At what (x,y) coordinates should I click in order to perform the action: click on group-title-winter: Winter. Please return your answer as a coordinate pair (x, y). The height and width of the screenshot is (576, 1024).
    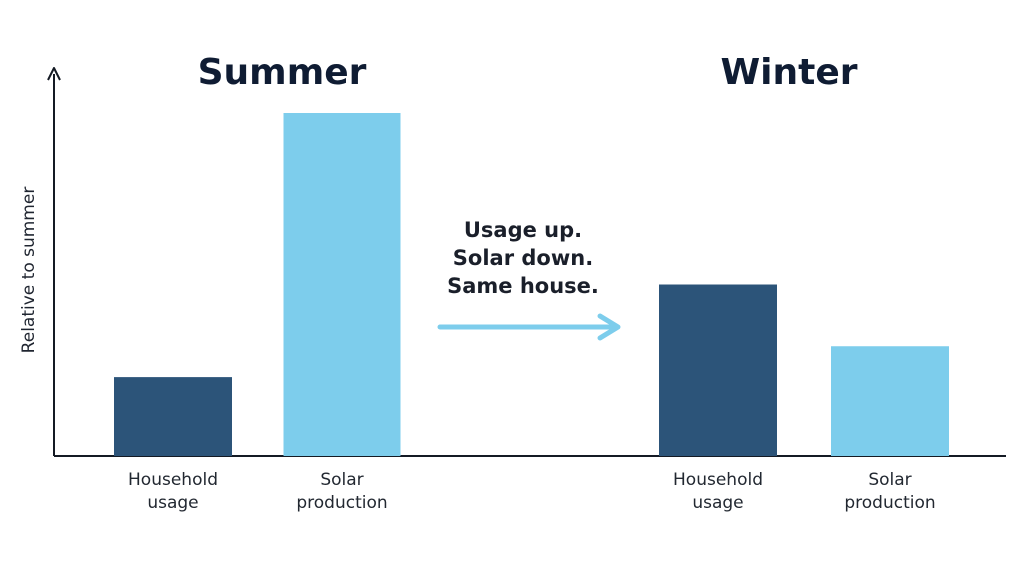
    Looking at the image, I should click on (788, 72).